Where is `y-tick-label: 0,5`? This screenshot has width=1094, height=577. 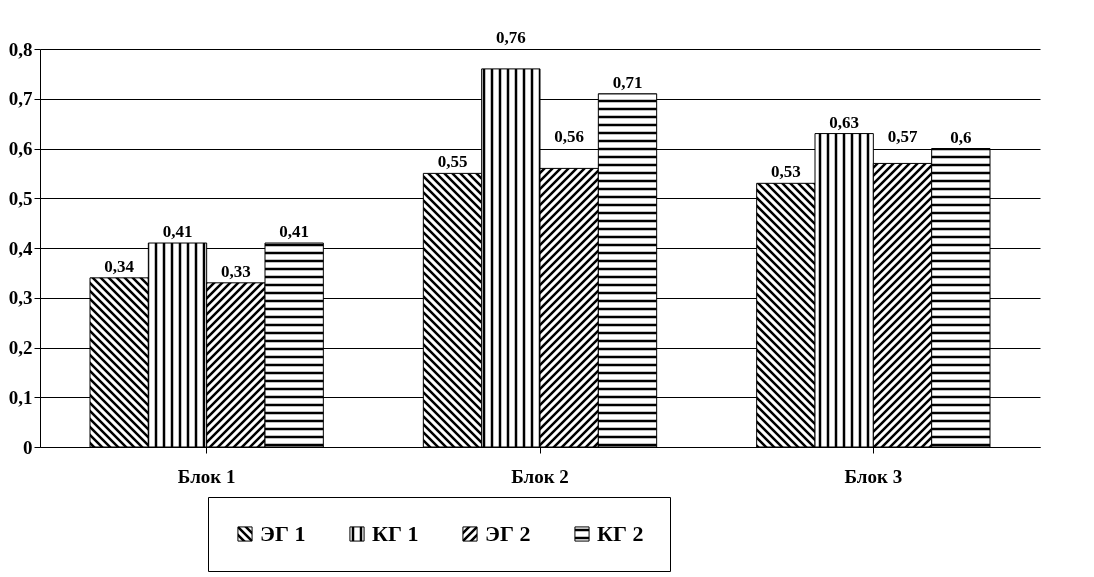
y-tick-label: 0,5 is located at coordinates (20, 198).